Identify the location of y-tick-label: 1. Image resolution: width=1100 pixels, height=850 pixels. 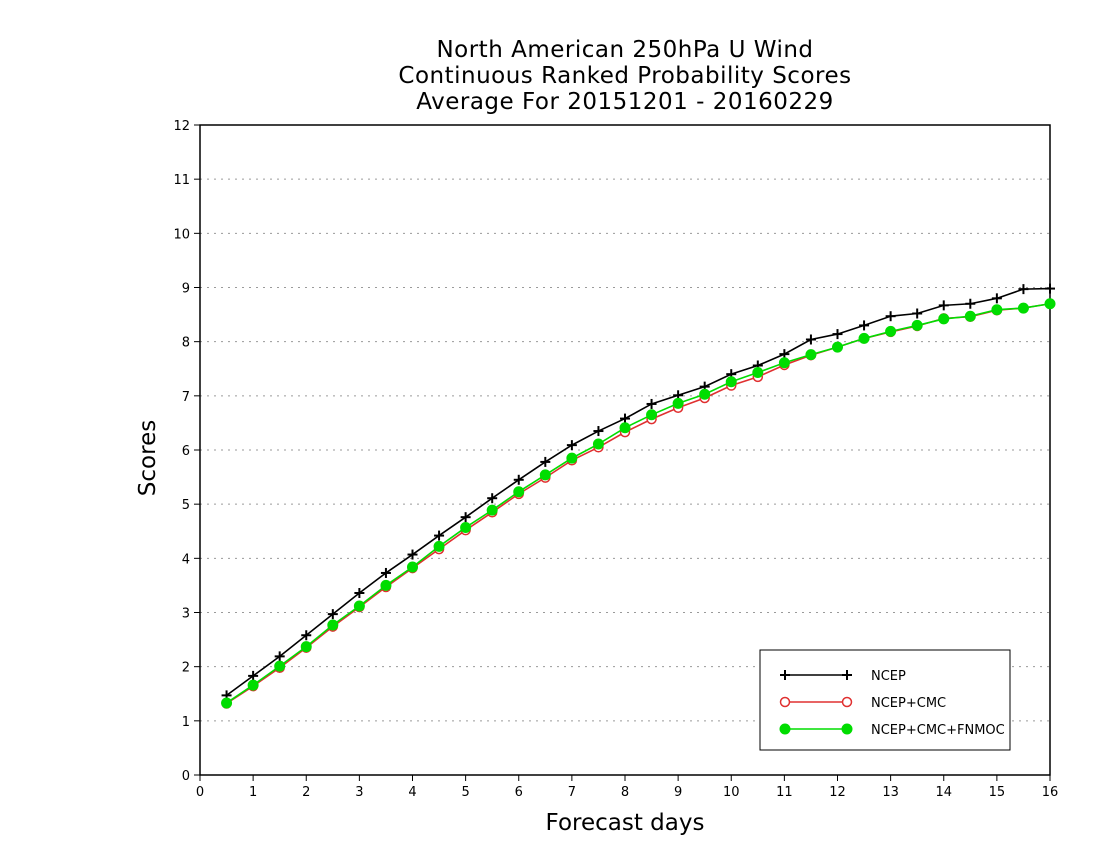
(186, 722).